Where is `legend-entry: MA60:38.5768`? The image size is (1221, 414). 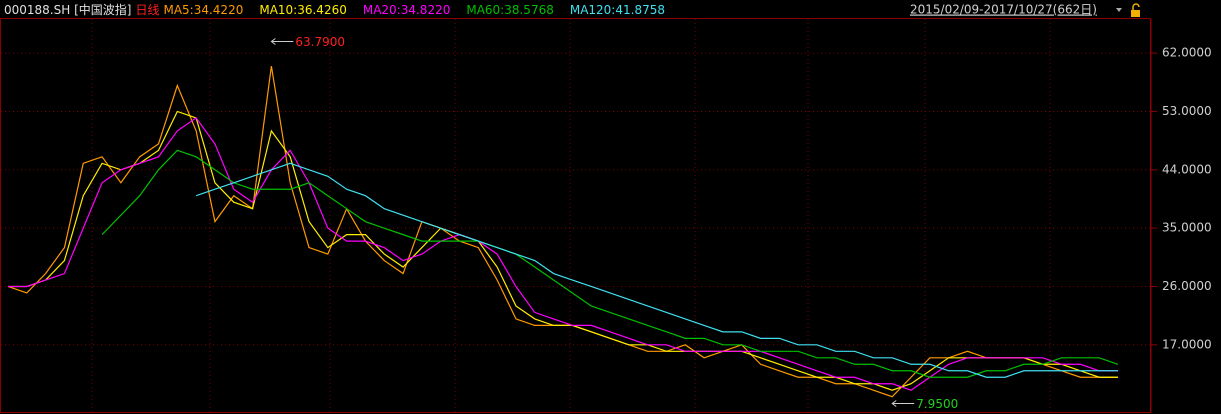 legend-entry: MA60:38.5768 is located at coordinates (510, 10).